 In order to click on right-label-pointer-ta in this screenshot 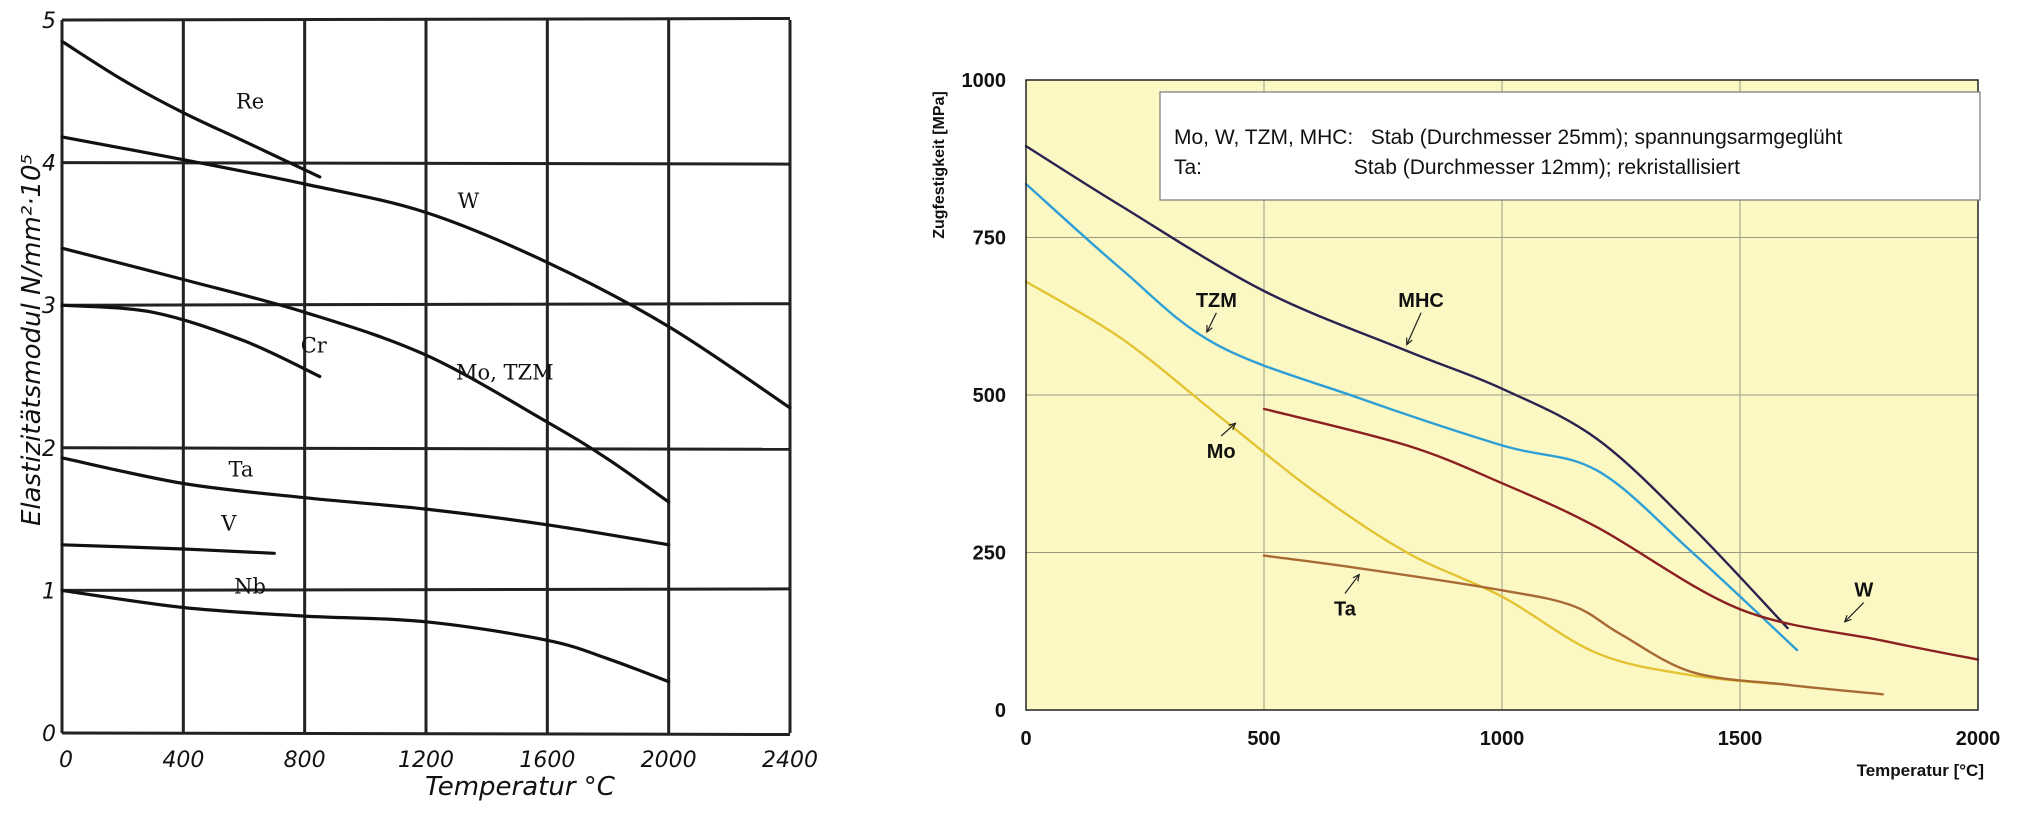, I will do `click(1352, 584)`.